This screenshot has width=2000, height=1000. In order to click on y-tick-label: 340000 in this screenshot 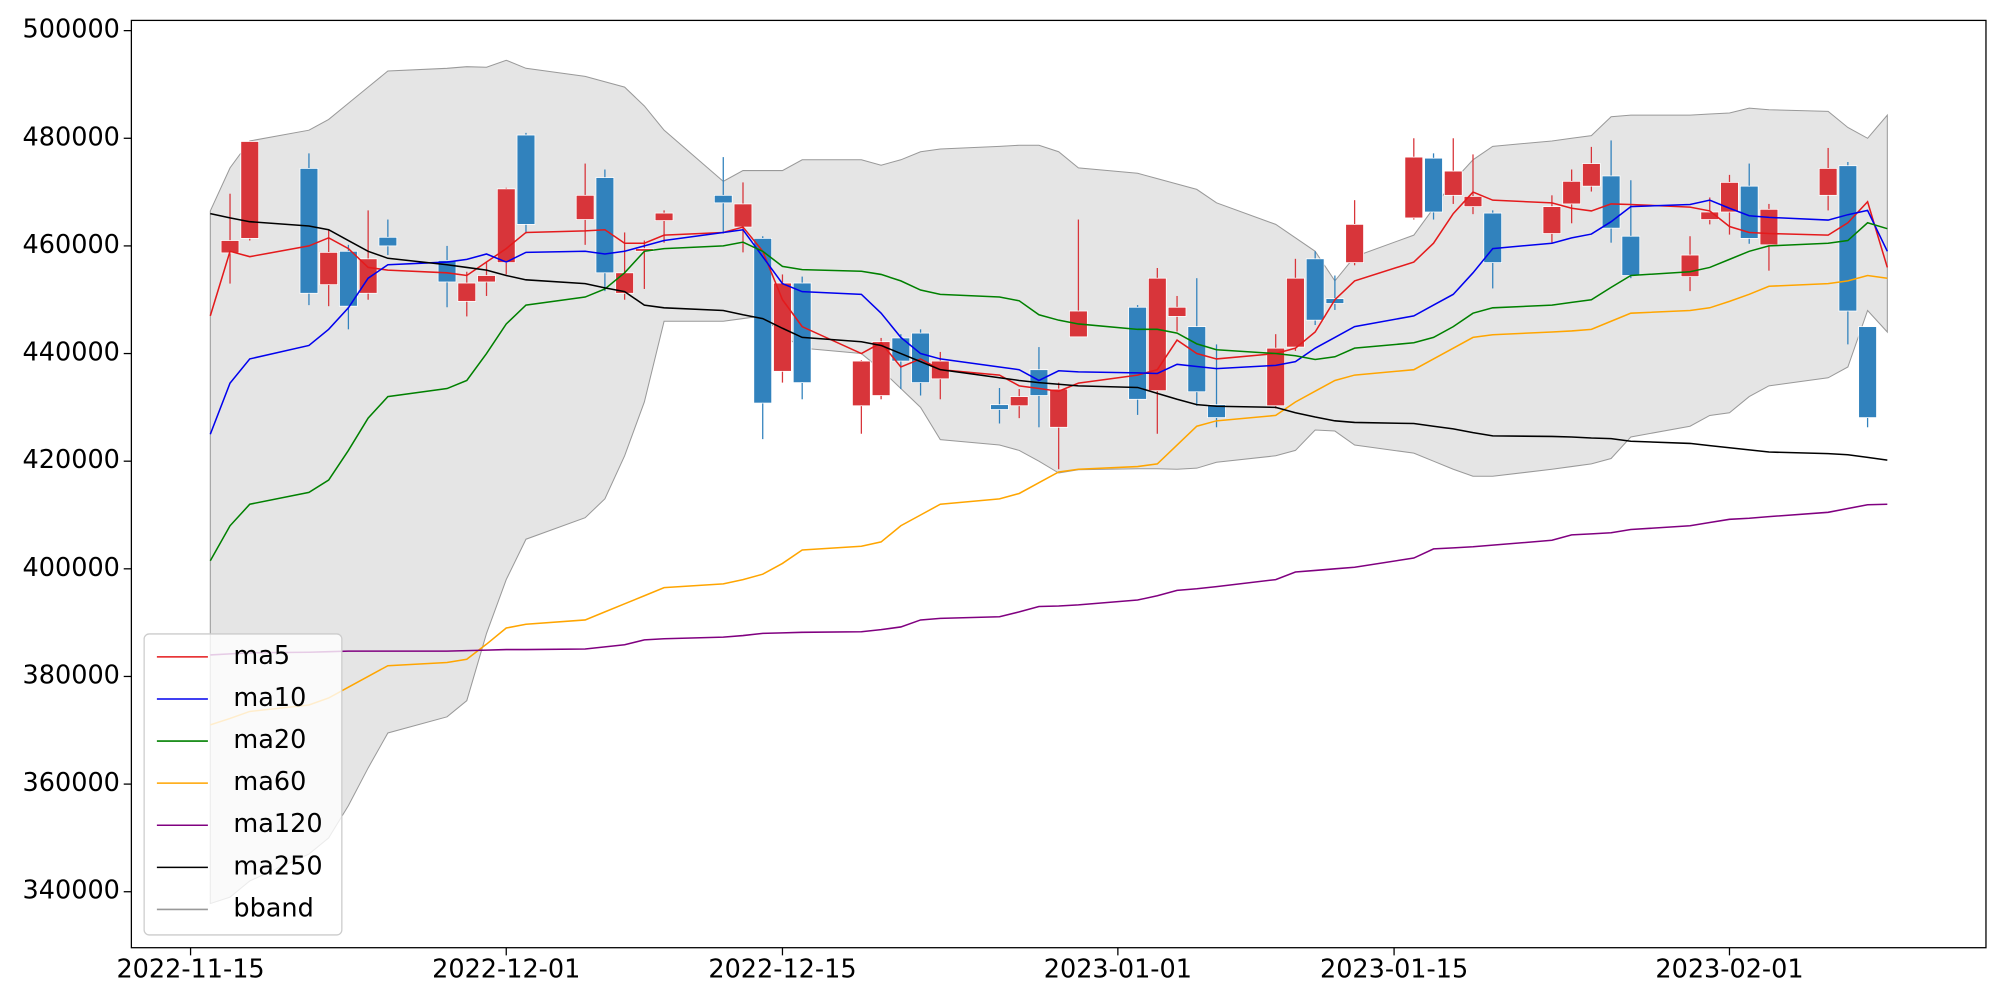, I will do `click(71, 891)`.